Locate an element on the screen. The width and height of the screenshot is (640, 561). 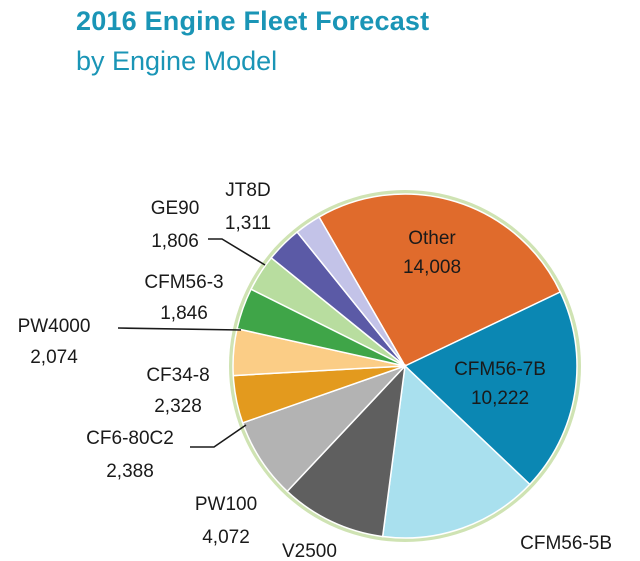
leader-line-ge90 is located at coordinates (237, 252).